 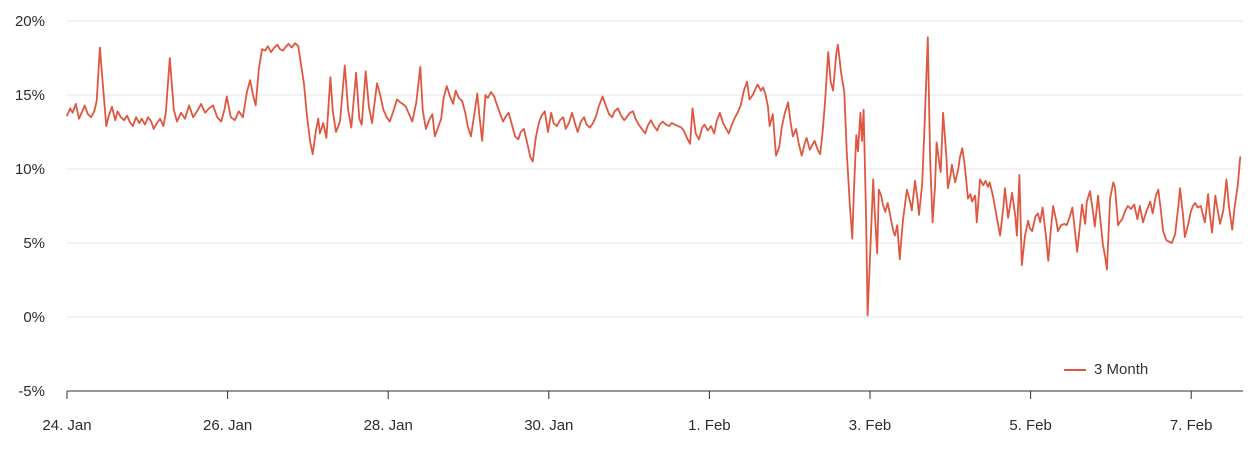 I want to click on y-axis-label: 15%, so click(x=30, y=95).